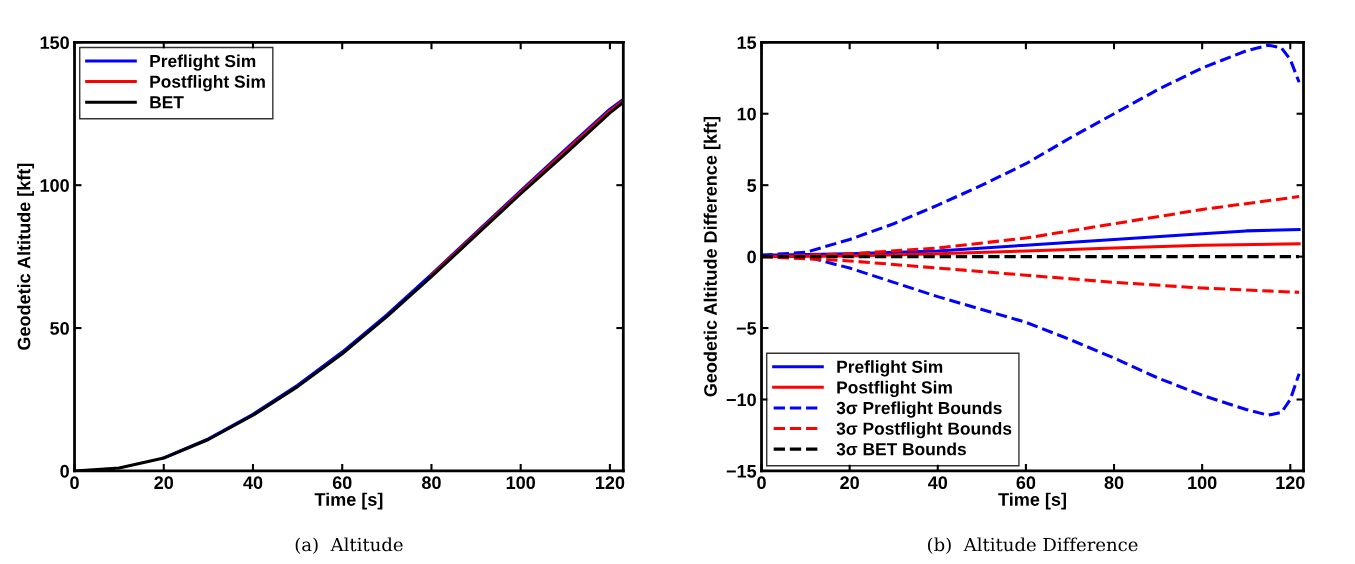  Describe the element at coordinates (1033, 545) in the screenshot. I see `text: (b) Altitude Difference` at that location.